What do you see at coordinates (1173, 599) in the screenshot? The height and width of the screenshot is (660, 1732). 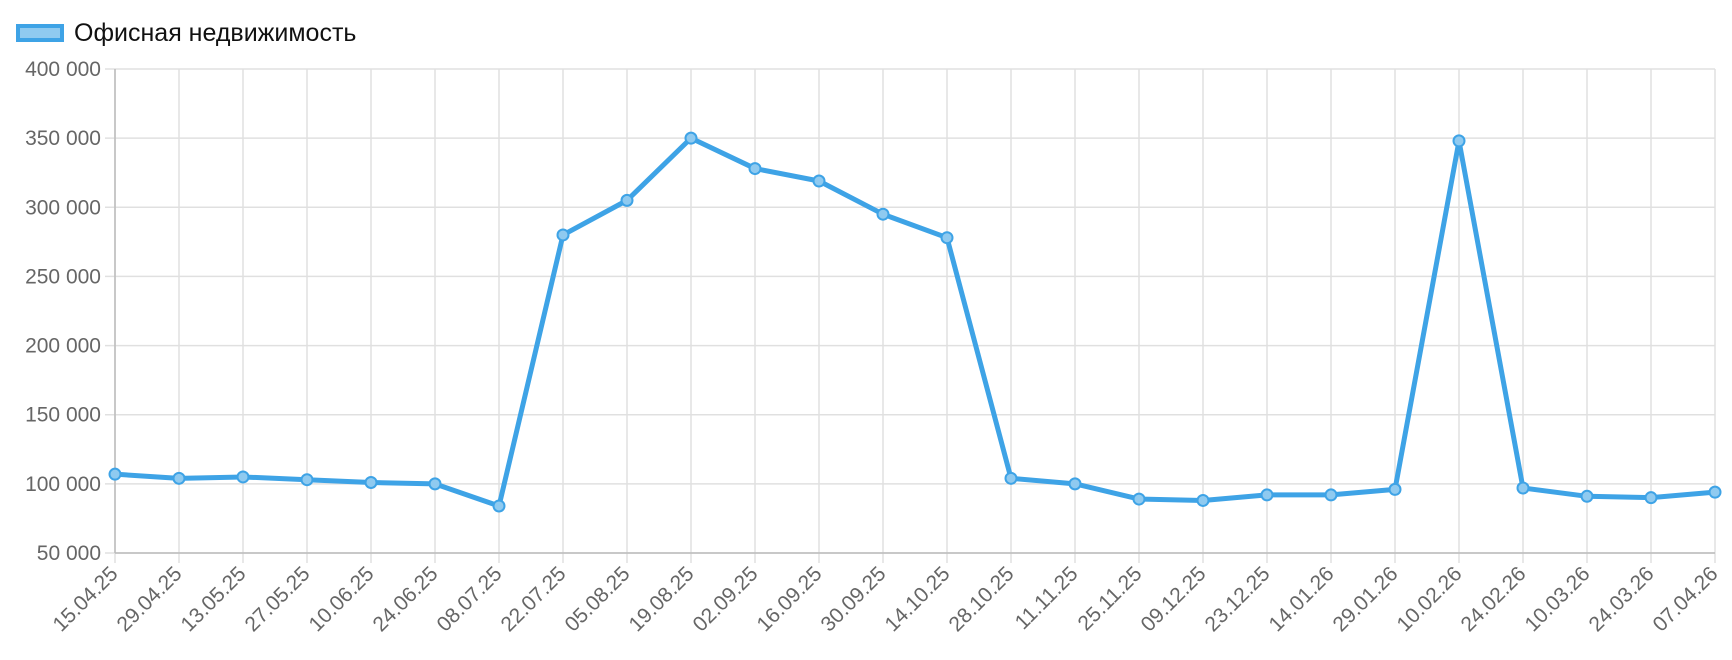 I see `x-tick-label: 09.12.25` at bounding box center [1173, 599].